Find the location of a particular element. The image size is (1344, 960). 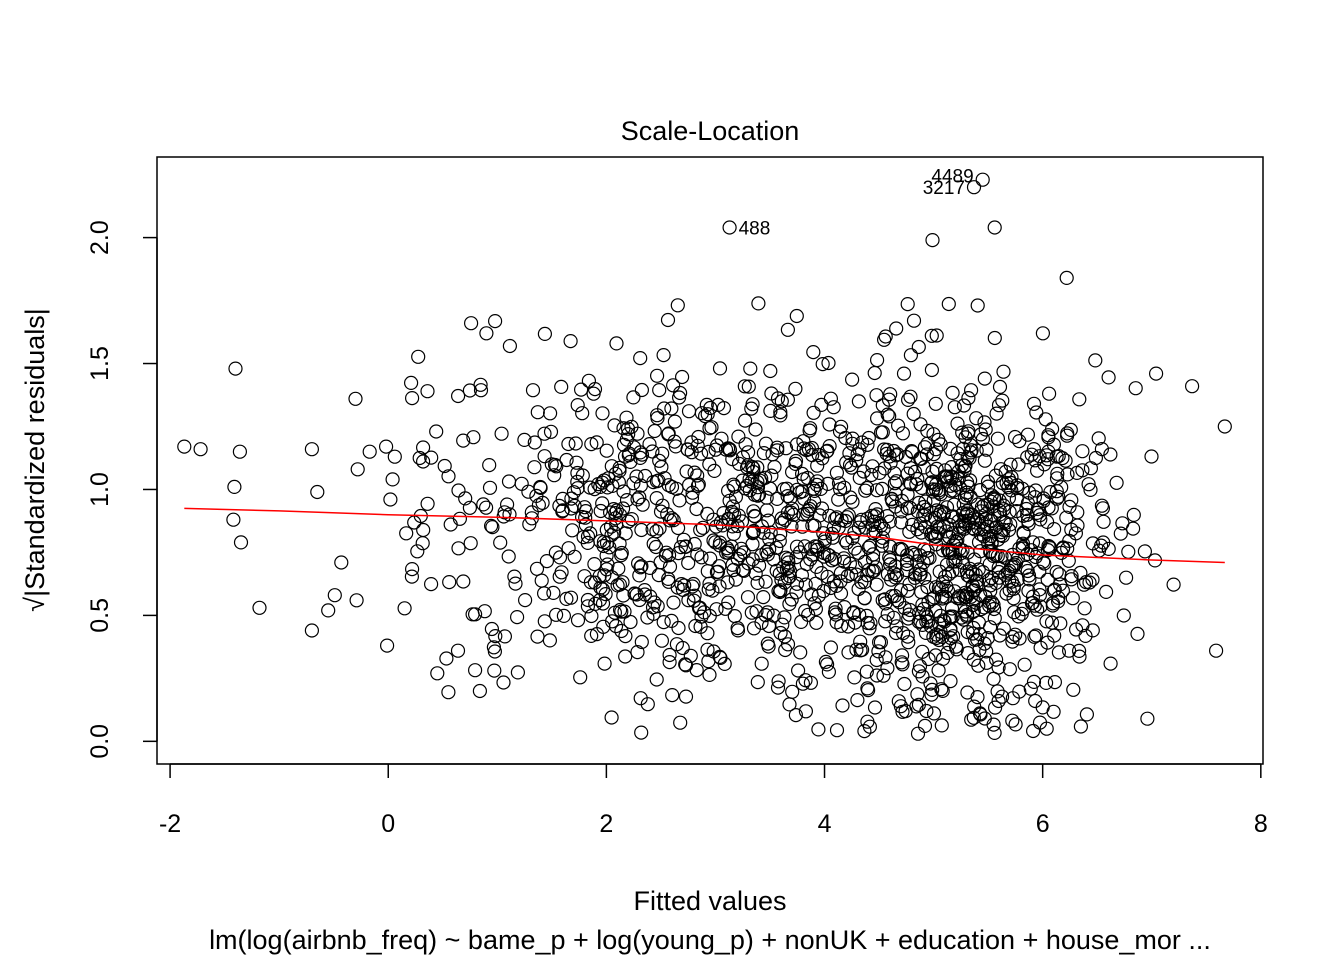

x-axis-label: Fitted values is located at coordinates (709, 901).